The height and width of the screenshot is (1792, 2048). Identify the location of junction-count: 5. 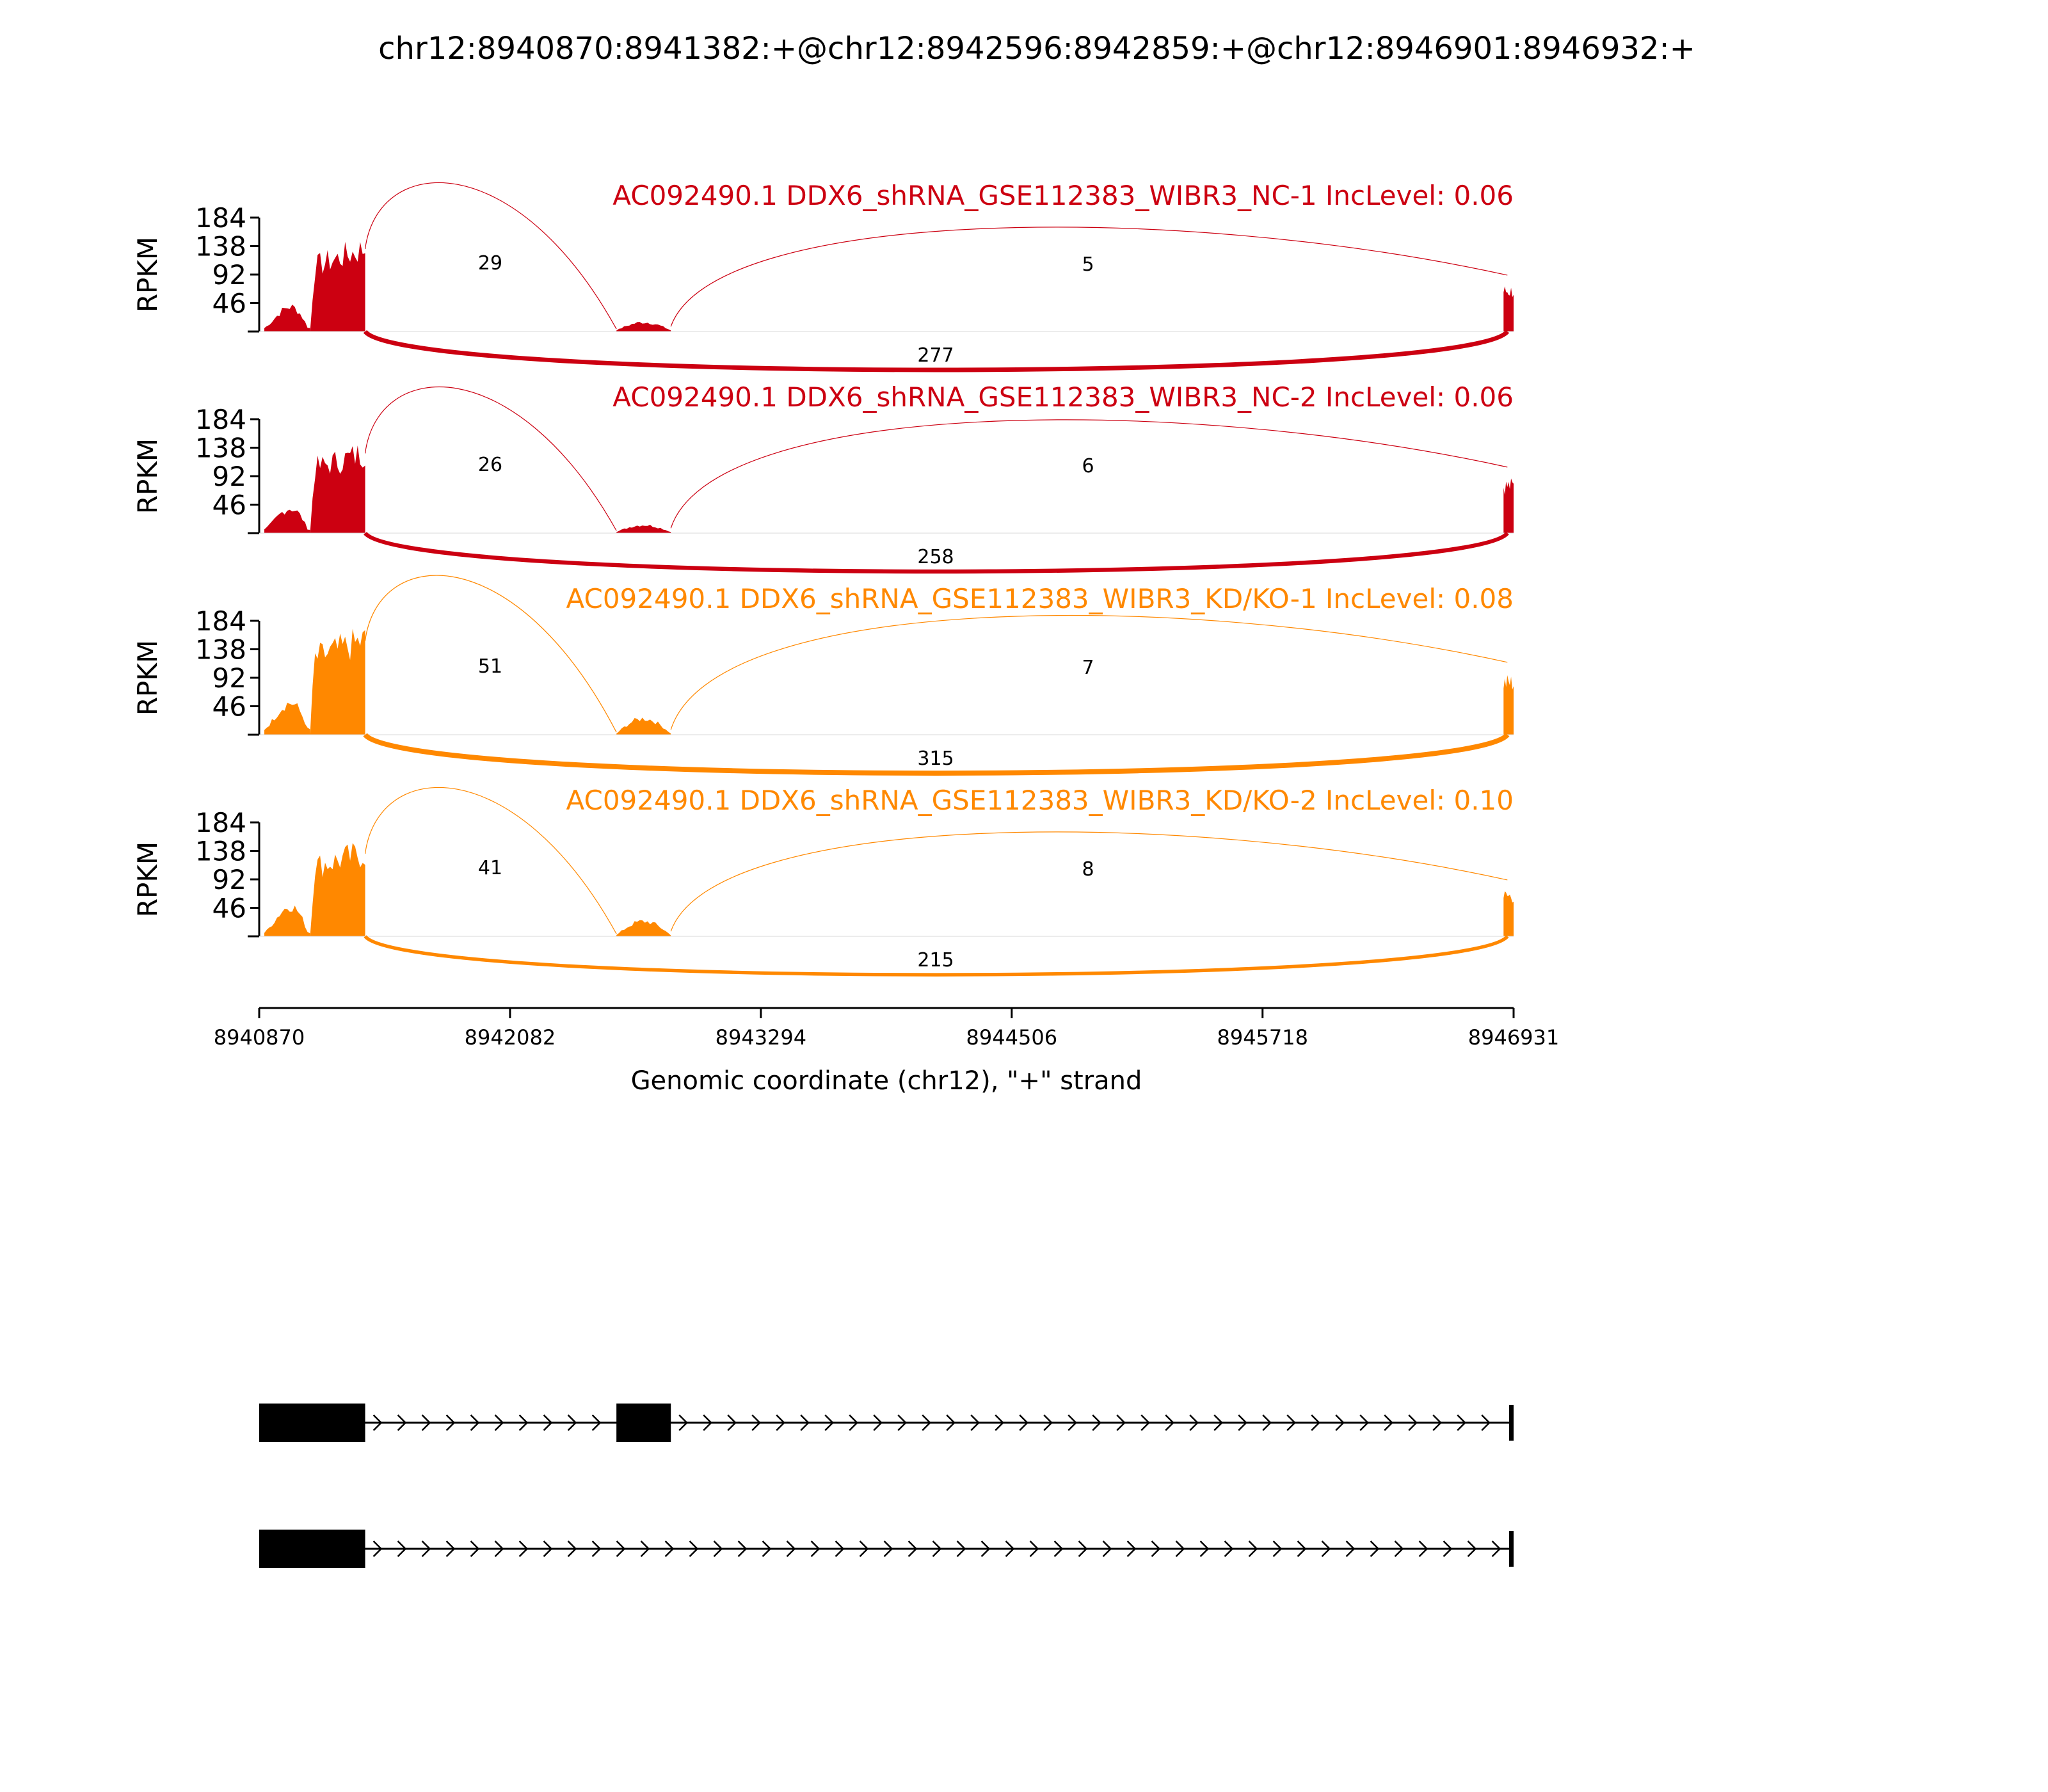
(1088, 264).